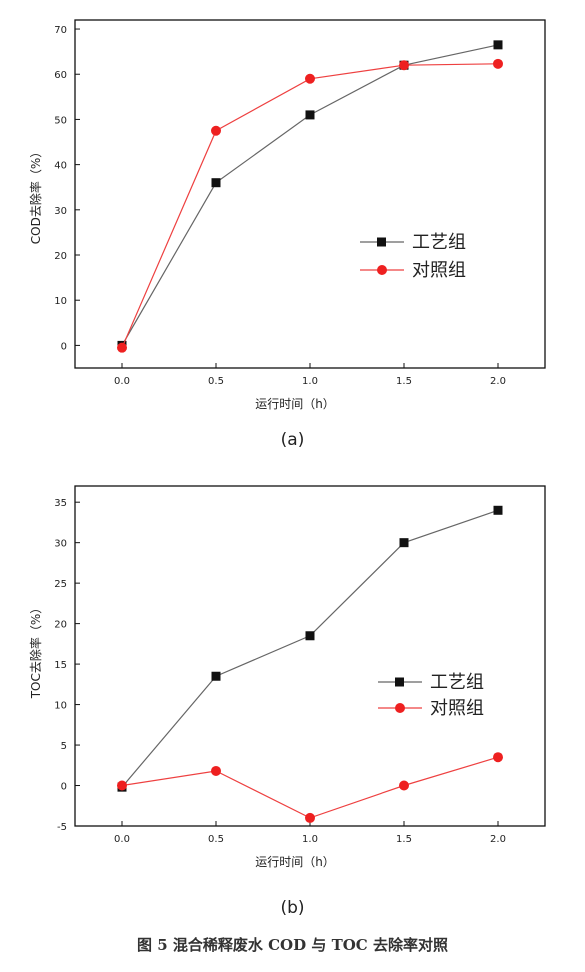  Describe the element at coordinates (498, 839) in the screenshot. I see `x-tick-label-b: 2.0` at that location.